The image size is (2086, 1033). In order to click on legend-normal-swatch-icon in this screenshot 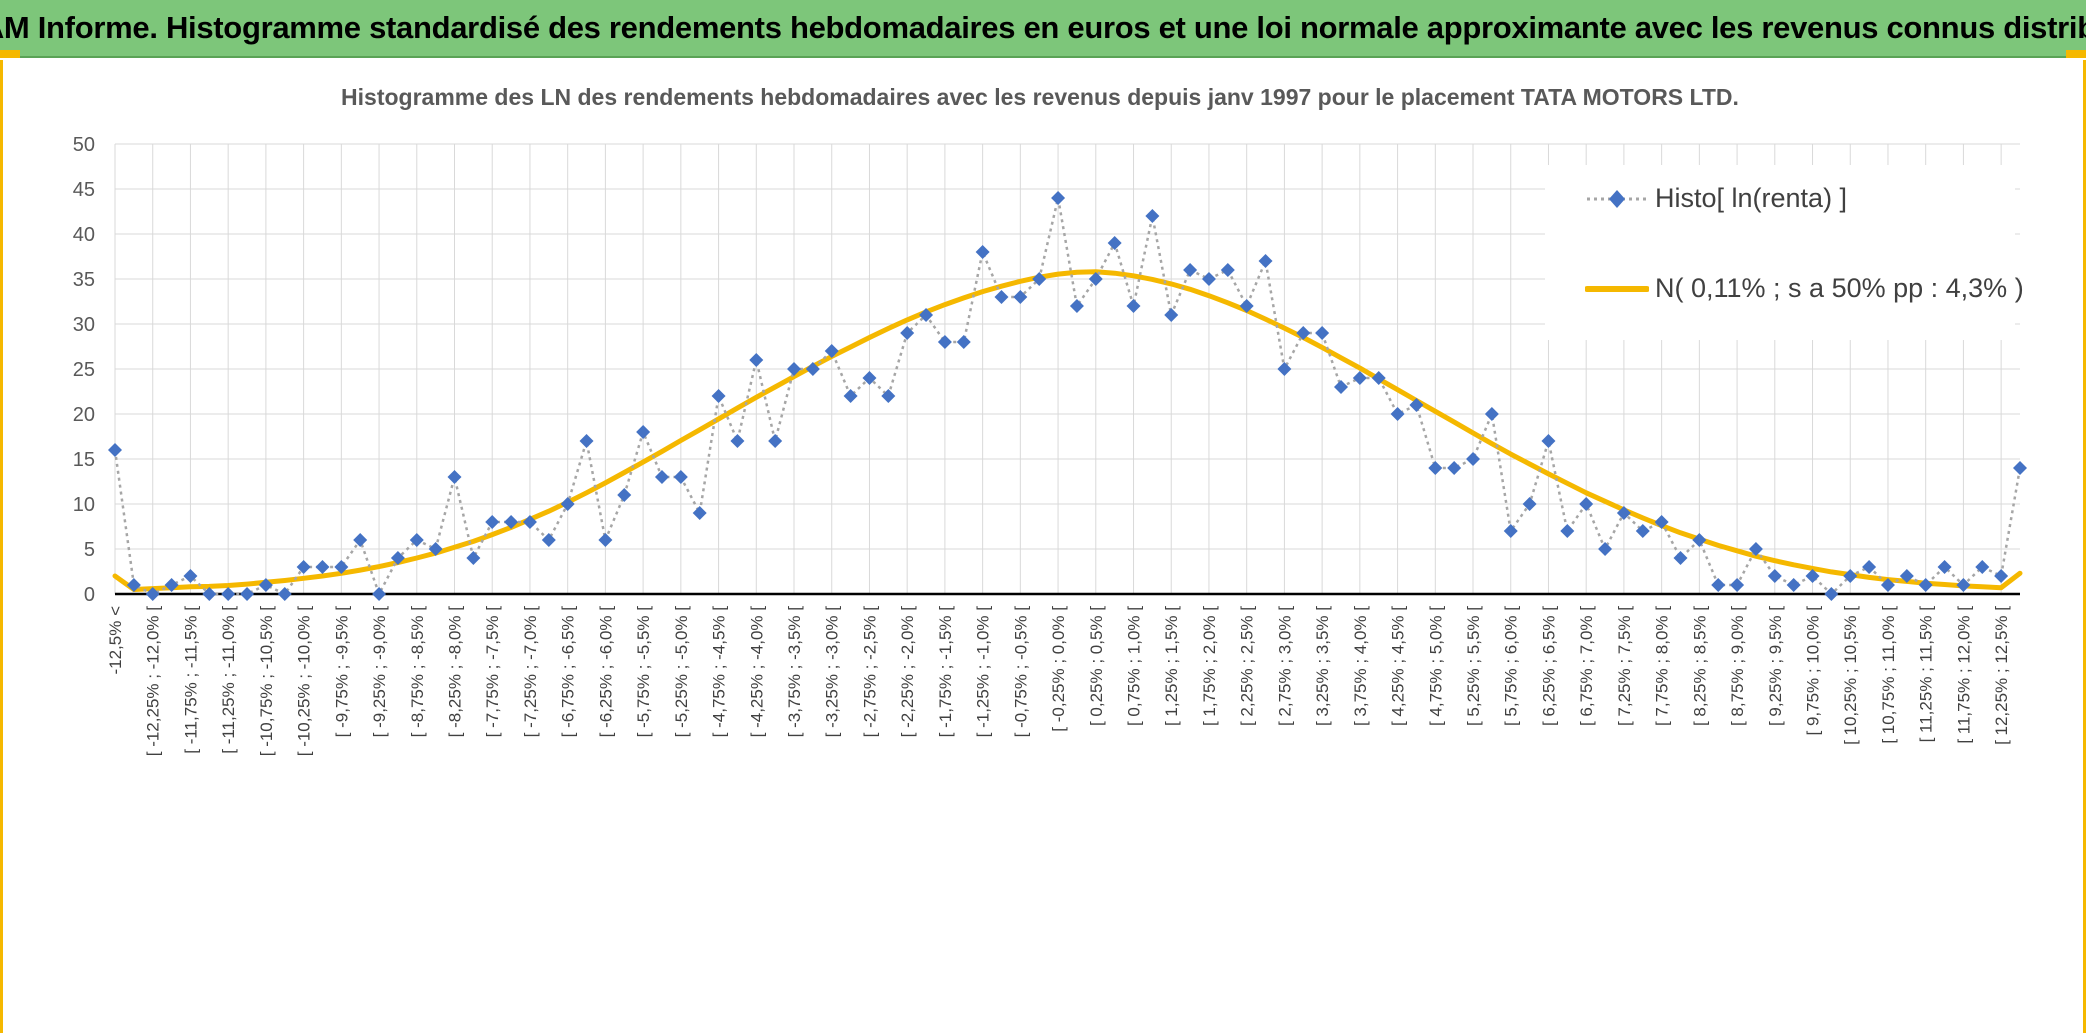, I will do `click(1617, 288)`.